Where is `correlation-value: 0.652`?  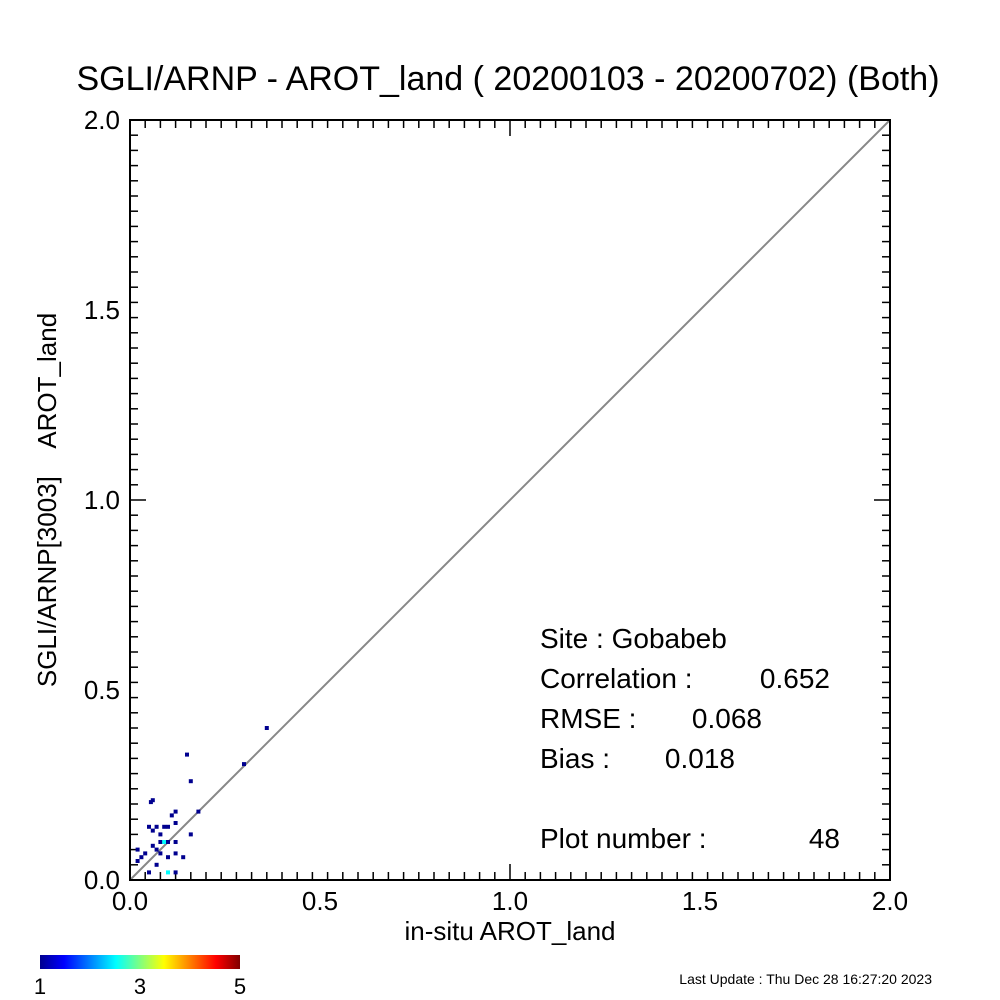
correlation-value: 0.652 is located at coordinates (795, 678).